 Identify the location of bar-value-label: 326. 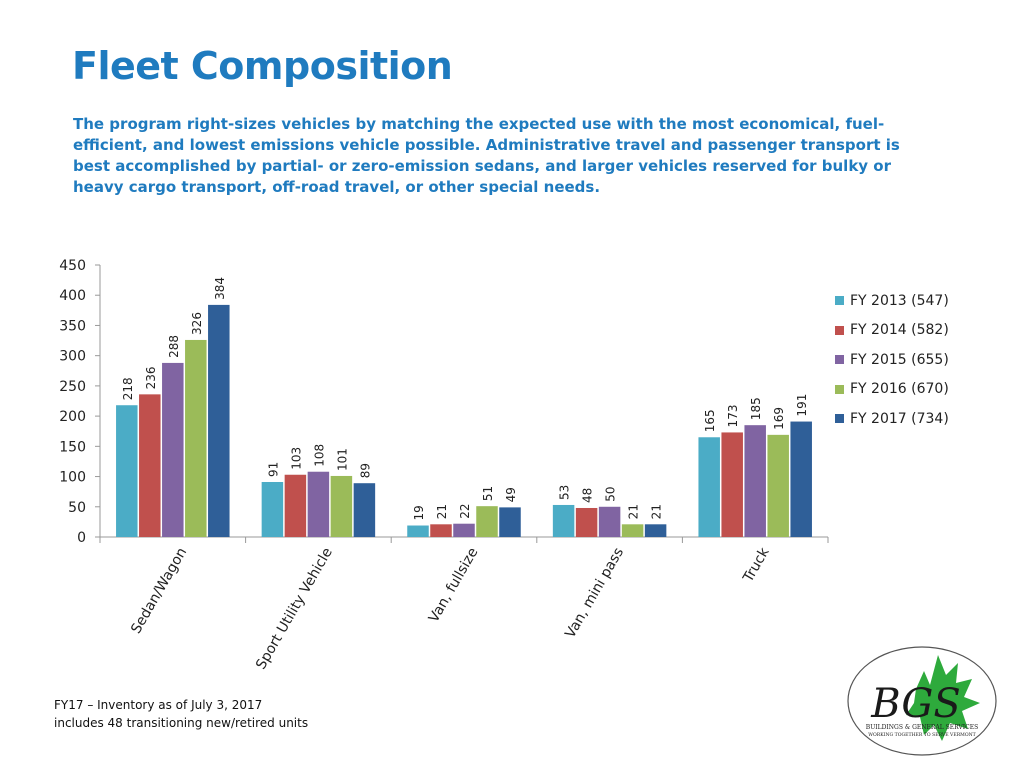
(197, 323).